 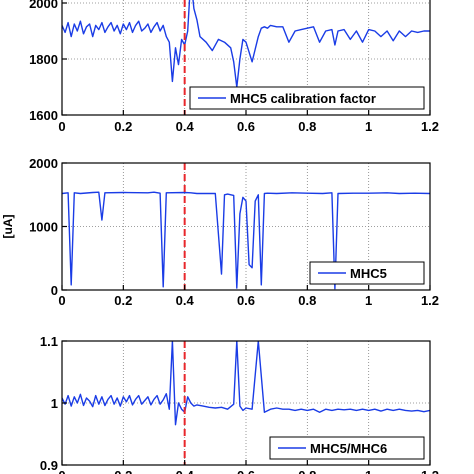 I want to click on y-tick-label: 0.9, so click(x=49, y=465).